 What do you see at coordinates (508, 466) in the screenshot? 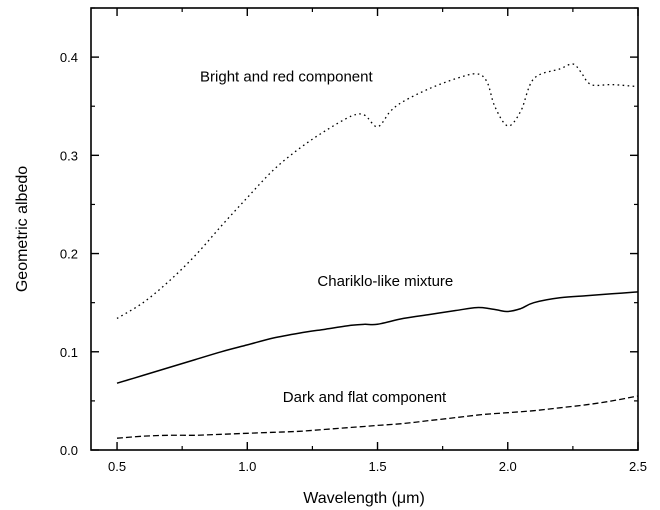
I see `x-tick-label: 2.0` at bounding box center [508, 466].